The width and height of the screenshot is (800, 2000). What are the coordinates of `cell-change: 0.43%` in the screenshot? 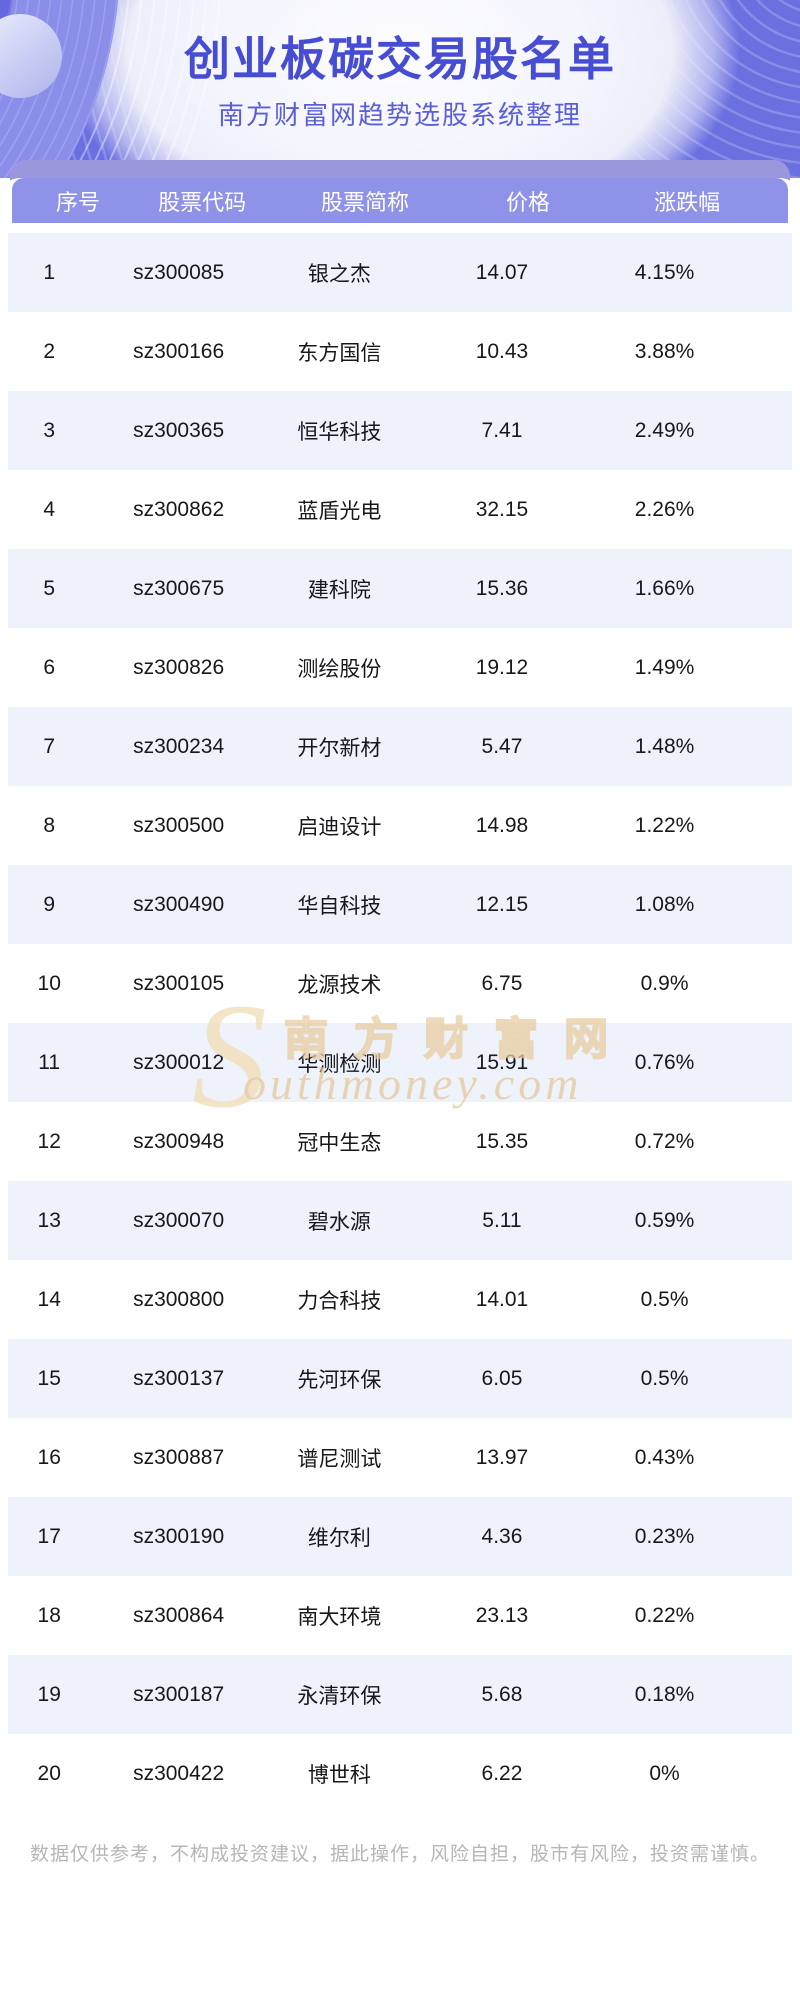 It's located at (664, 1457).